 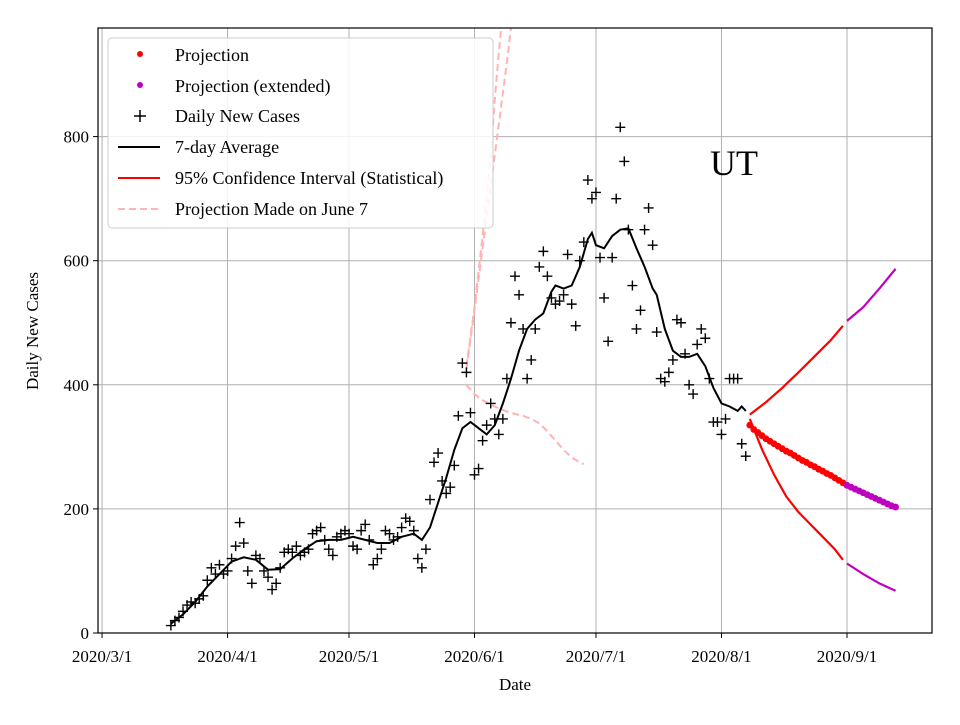 I want to click on legend-label-june7-projection: Projection Made on June 7, so click(x=271, y=209).